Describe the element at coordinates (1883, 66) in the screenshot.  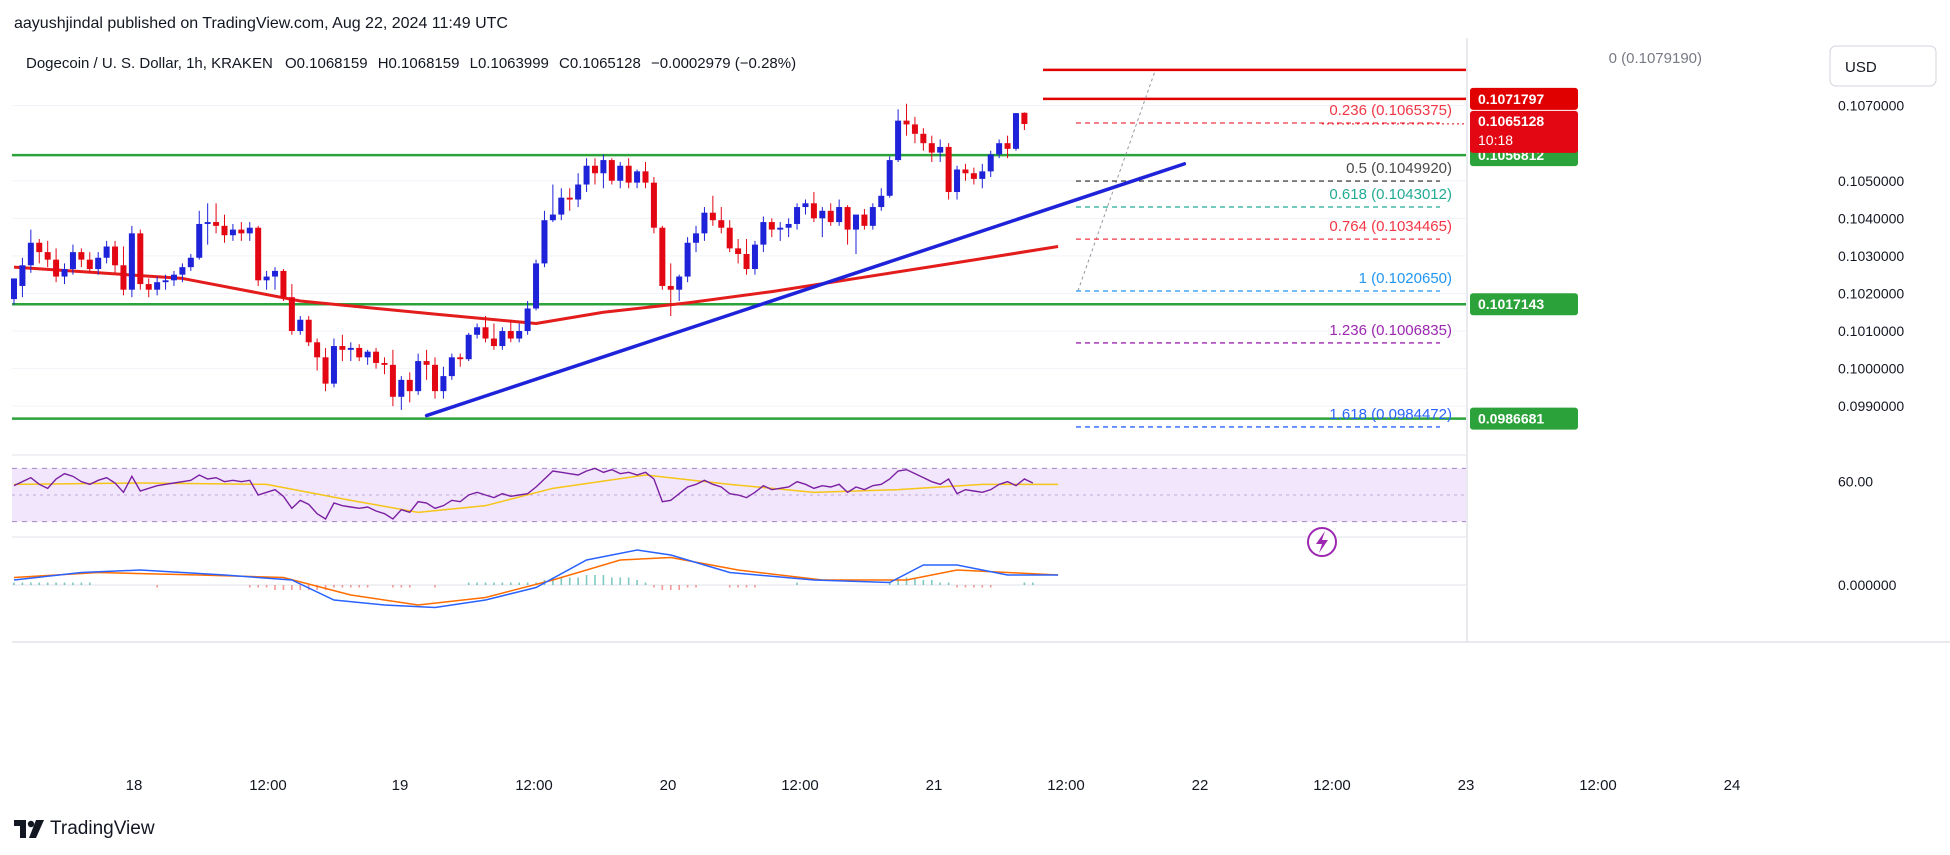
I see `currency-button: USD` at that location.